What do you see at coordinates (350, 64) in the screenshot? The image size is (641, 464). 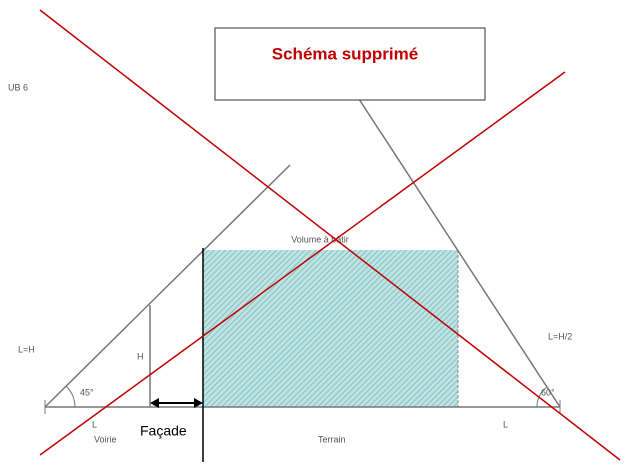 I see `notice-box` at bounding box center [350, 64].